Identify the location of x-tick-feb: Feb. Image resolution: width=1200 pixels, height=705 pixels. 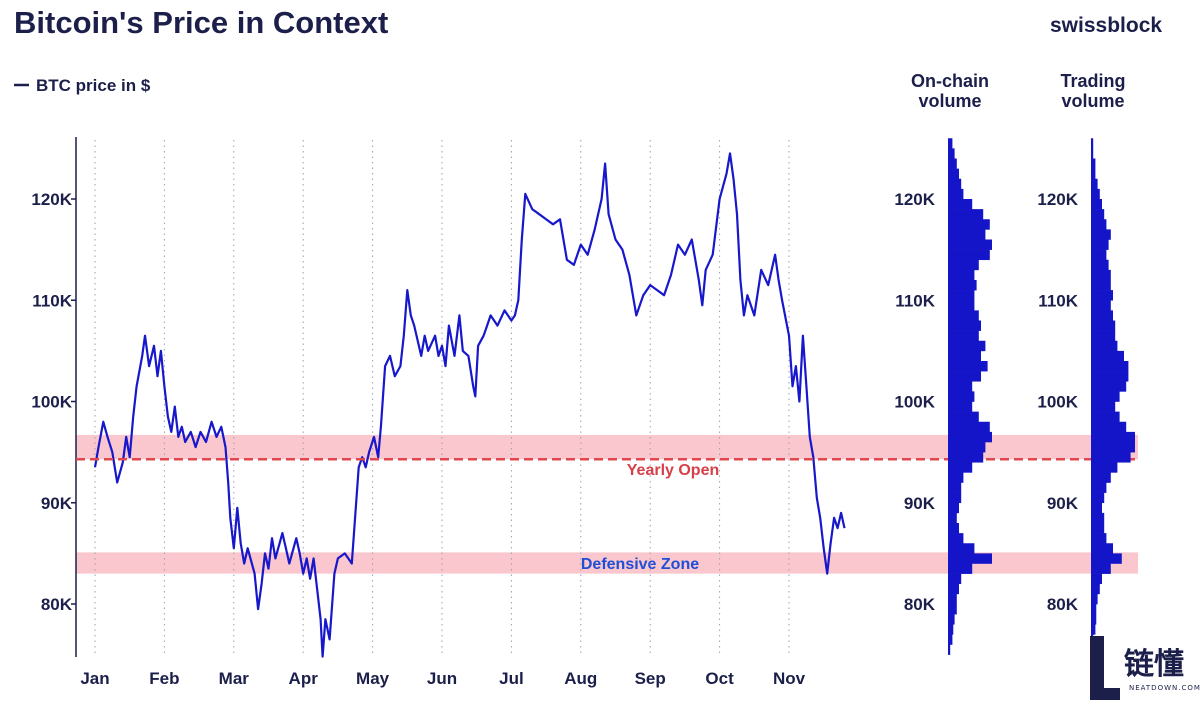
(164, 678).